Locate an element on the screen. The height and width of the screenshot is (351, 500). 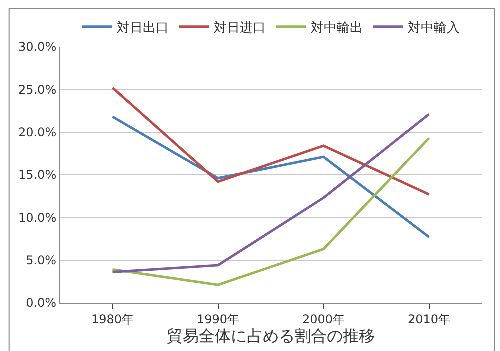
y-tick-label: 15.0% is located at coordinates (37, 175).